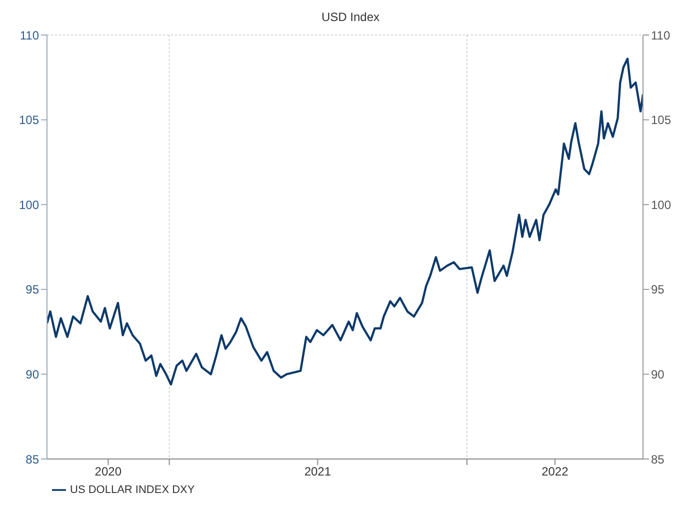 The height and width of the screenshot is (515, 681). What do you see at coordinates (658, 374) in the screenshot?
I see `y2-tick-label: 90` at bounding box center [658, 374].